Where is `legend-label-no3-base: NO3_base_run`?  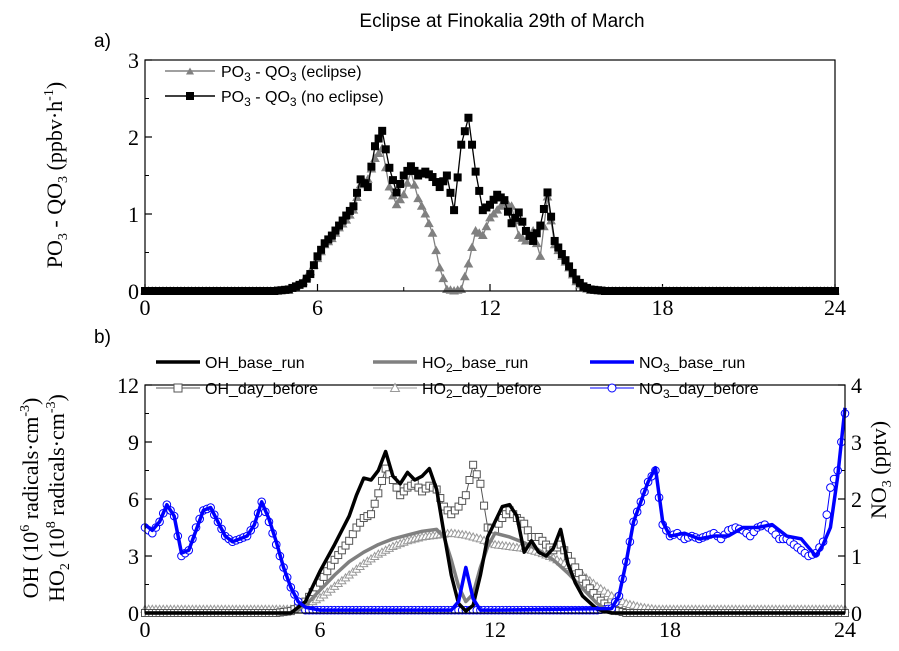
legend-label-no3-base: NO3_base_run is located at coordinates (692, 365).